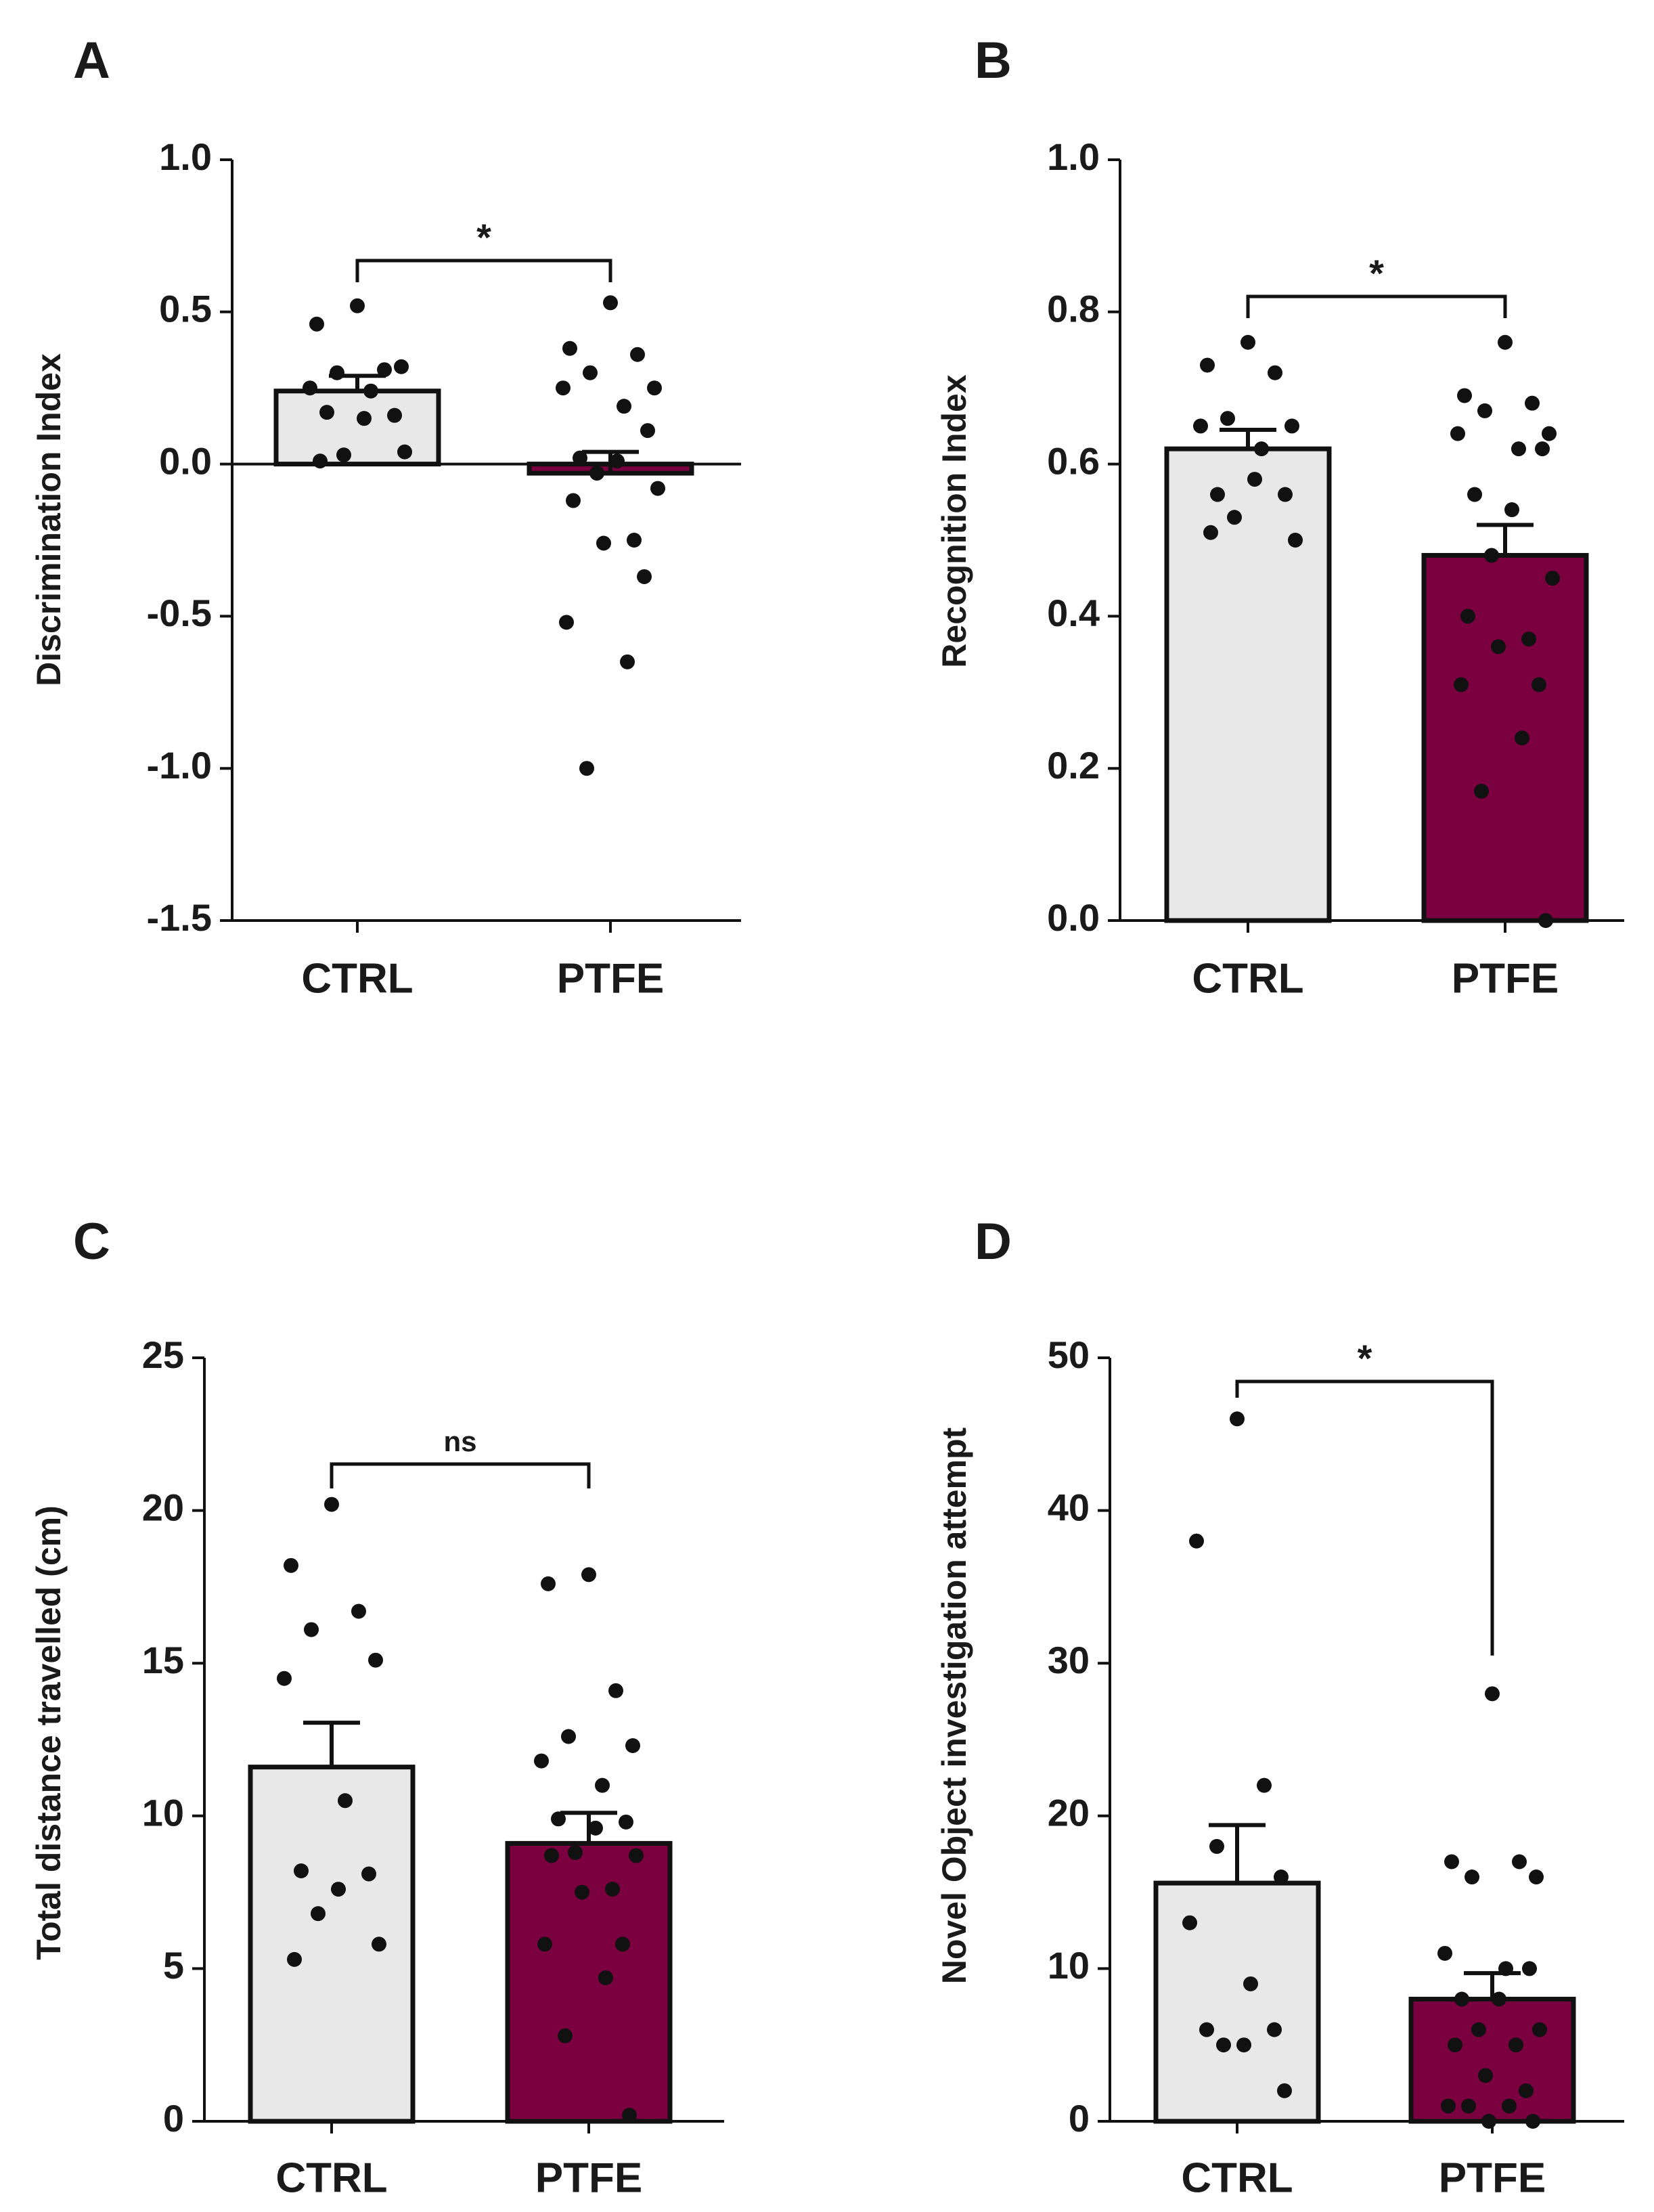  Describe the element at coordinates (1079, 2118) in the screenshot. I see `panel-d-y-tick-label: 0` at that location.